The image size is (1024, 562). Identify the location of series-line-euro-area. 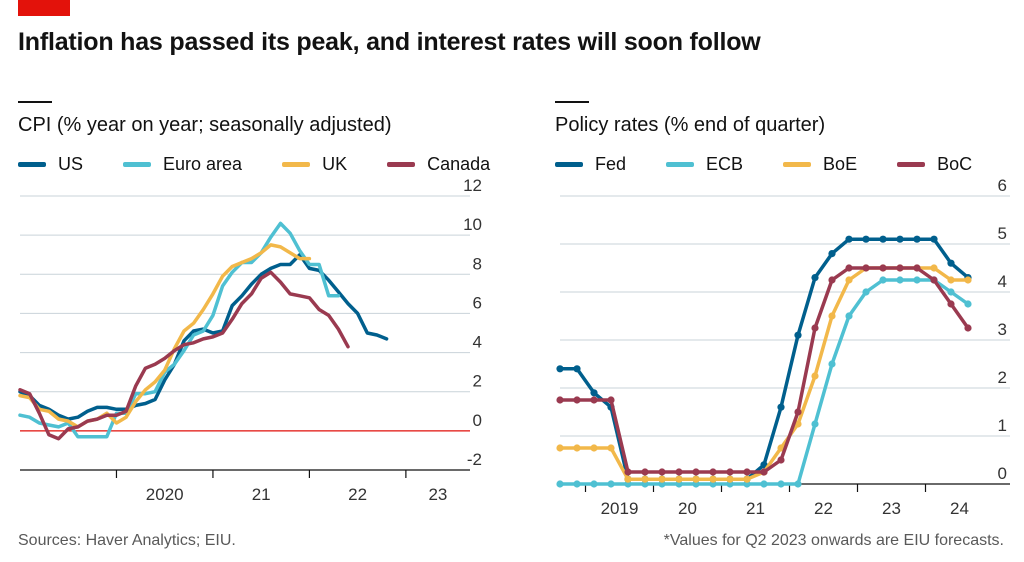
(179, 330).